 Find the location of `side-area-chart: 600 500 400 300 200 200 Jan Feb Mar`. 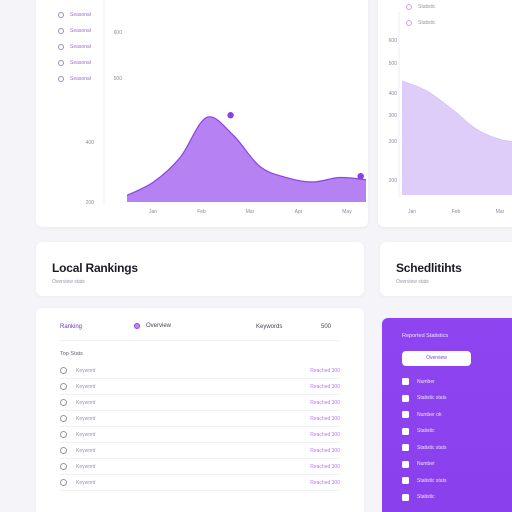

side-area-chart: 600 500 400 300 200 200 Jan Feb Mar is located at coordinates (450, 113).